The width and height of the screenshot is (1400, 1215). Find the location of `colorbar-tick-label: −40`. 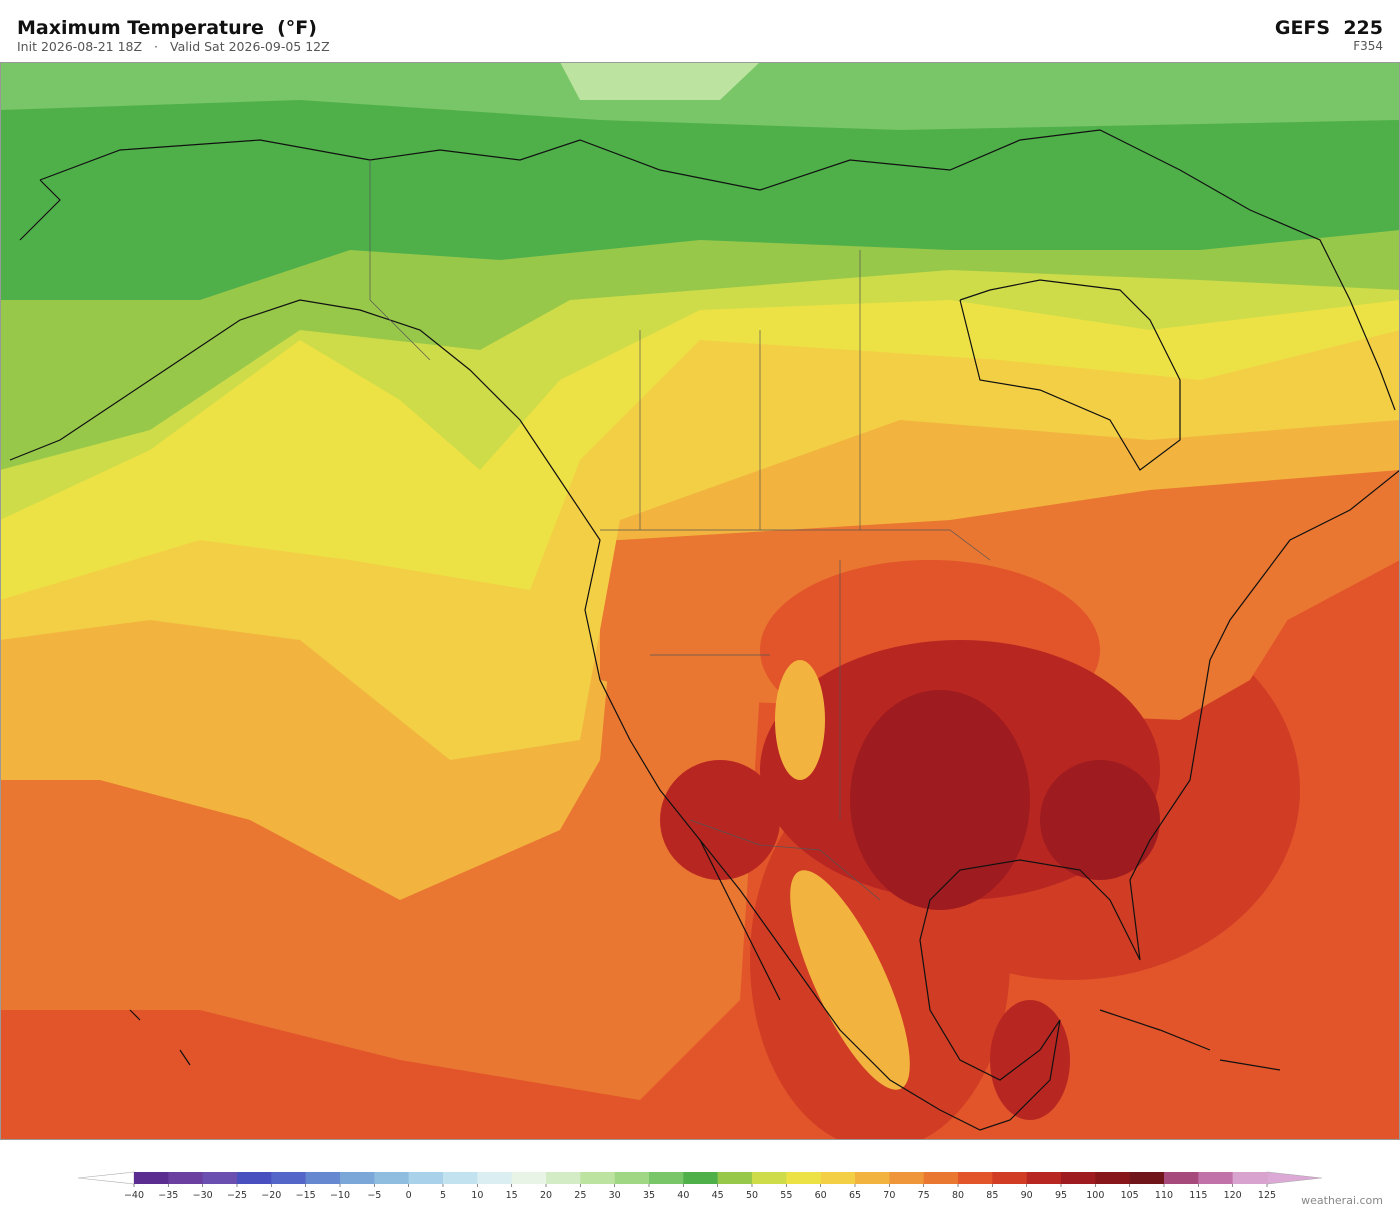

colorbar-tick-label: −40 is located at coordinates (134, 1195).